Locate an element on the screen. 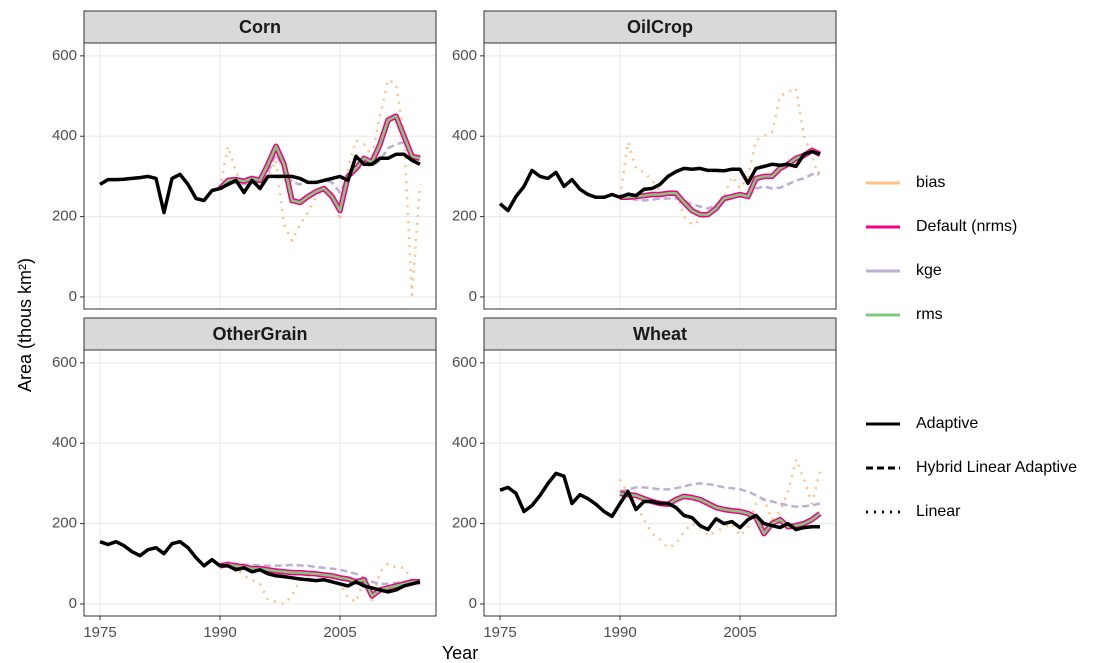 The height and width of the screenshot is (663, 1107). strip-title: OtherGrain is located at coordinates (259, 334).